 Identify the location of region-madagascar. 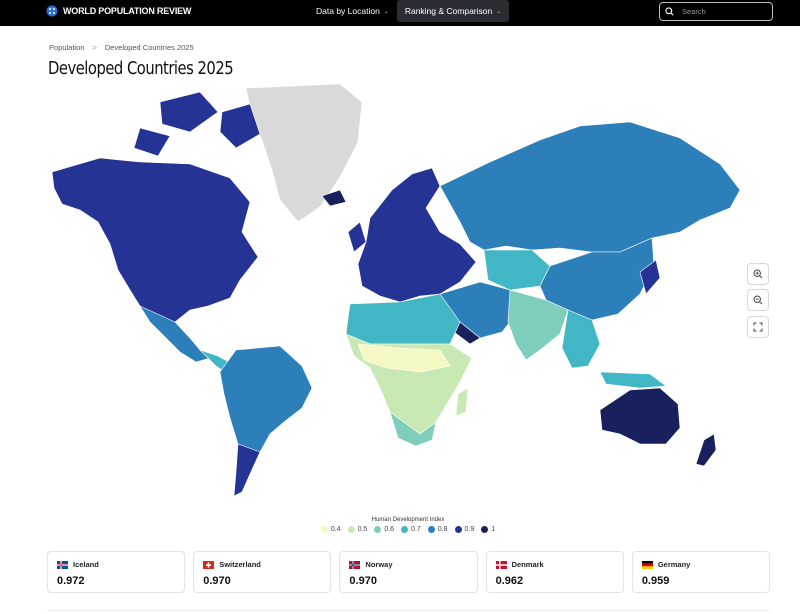
(462, 402).